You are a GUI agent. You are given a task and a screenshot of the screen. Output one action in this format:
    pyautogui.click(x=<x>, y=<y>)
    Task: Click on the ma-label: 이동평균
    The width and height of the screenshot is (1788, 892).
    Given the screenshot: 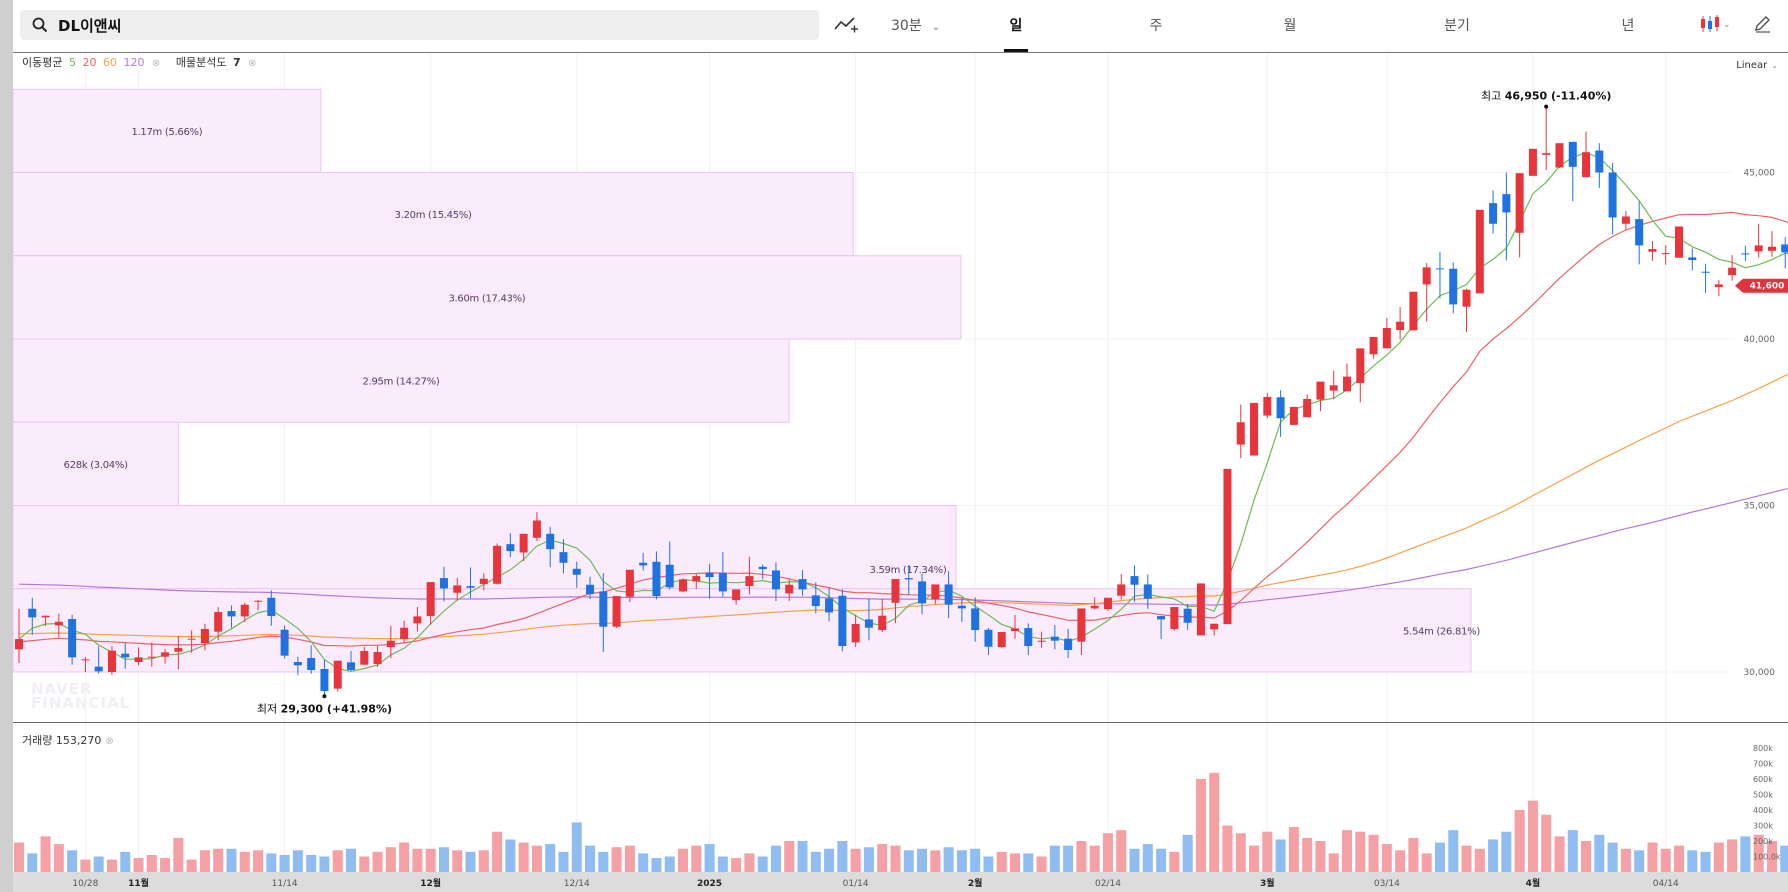 What is the action you would take?
    pyautogui.click(x=42, y=62)
    